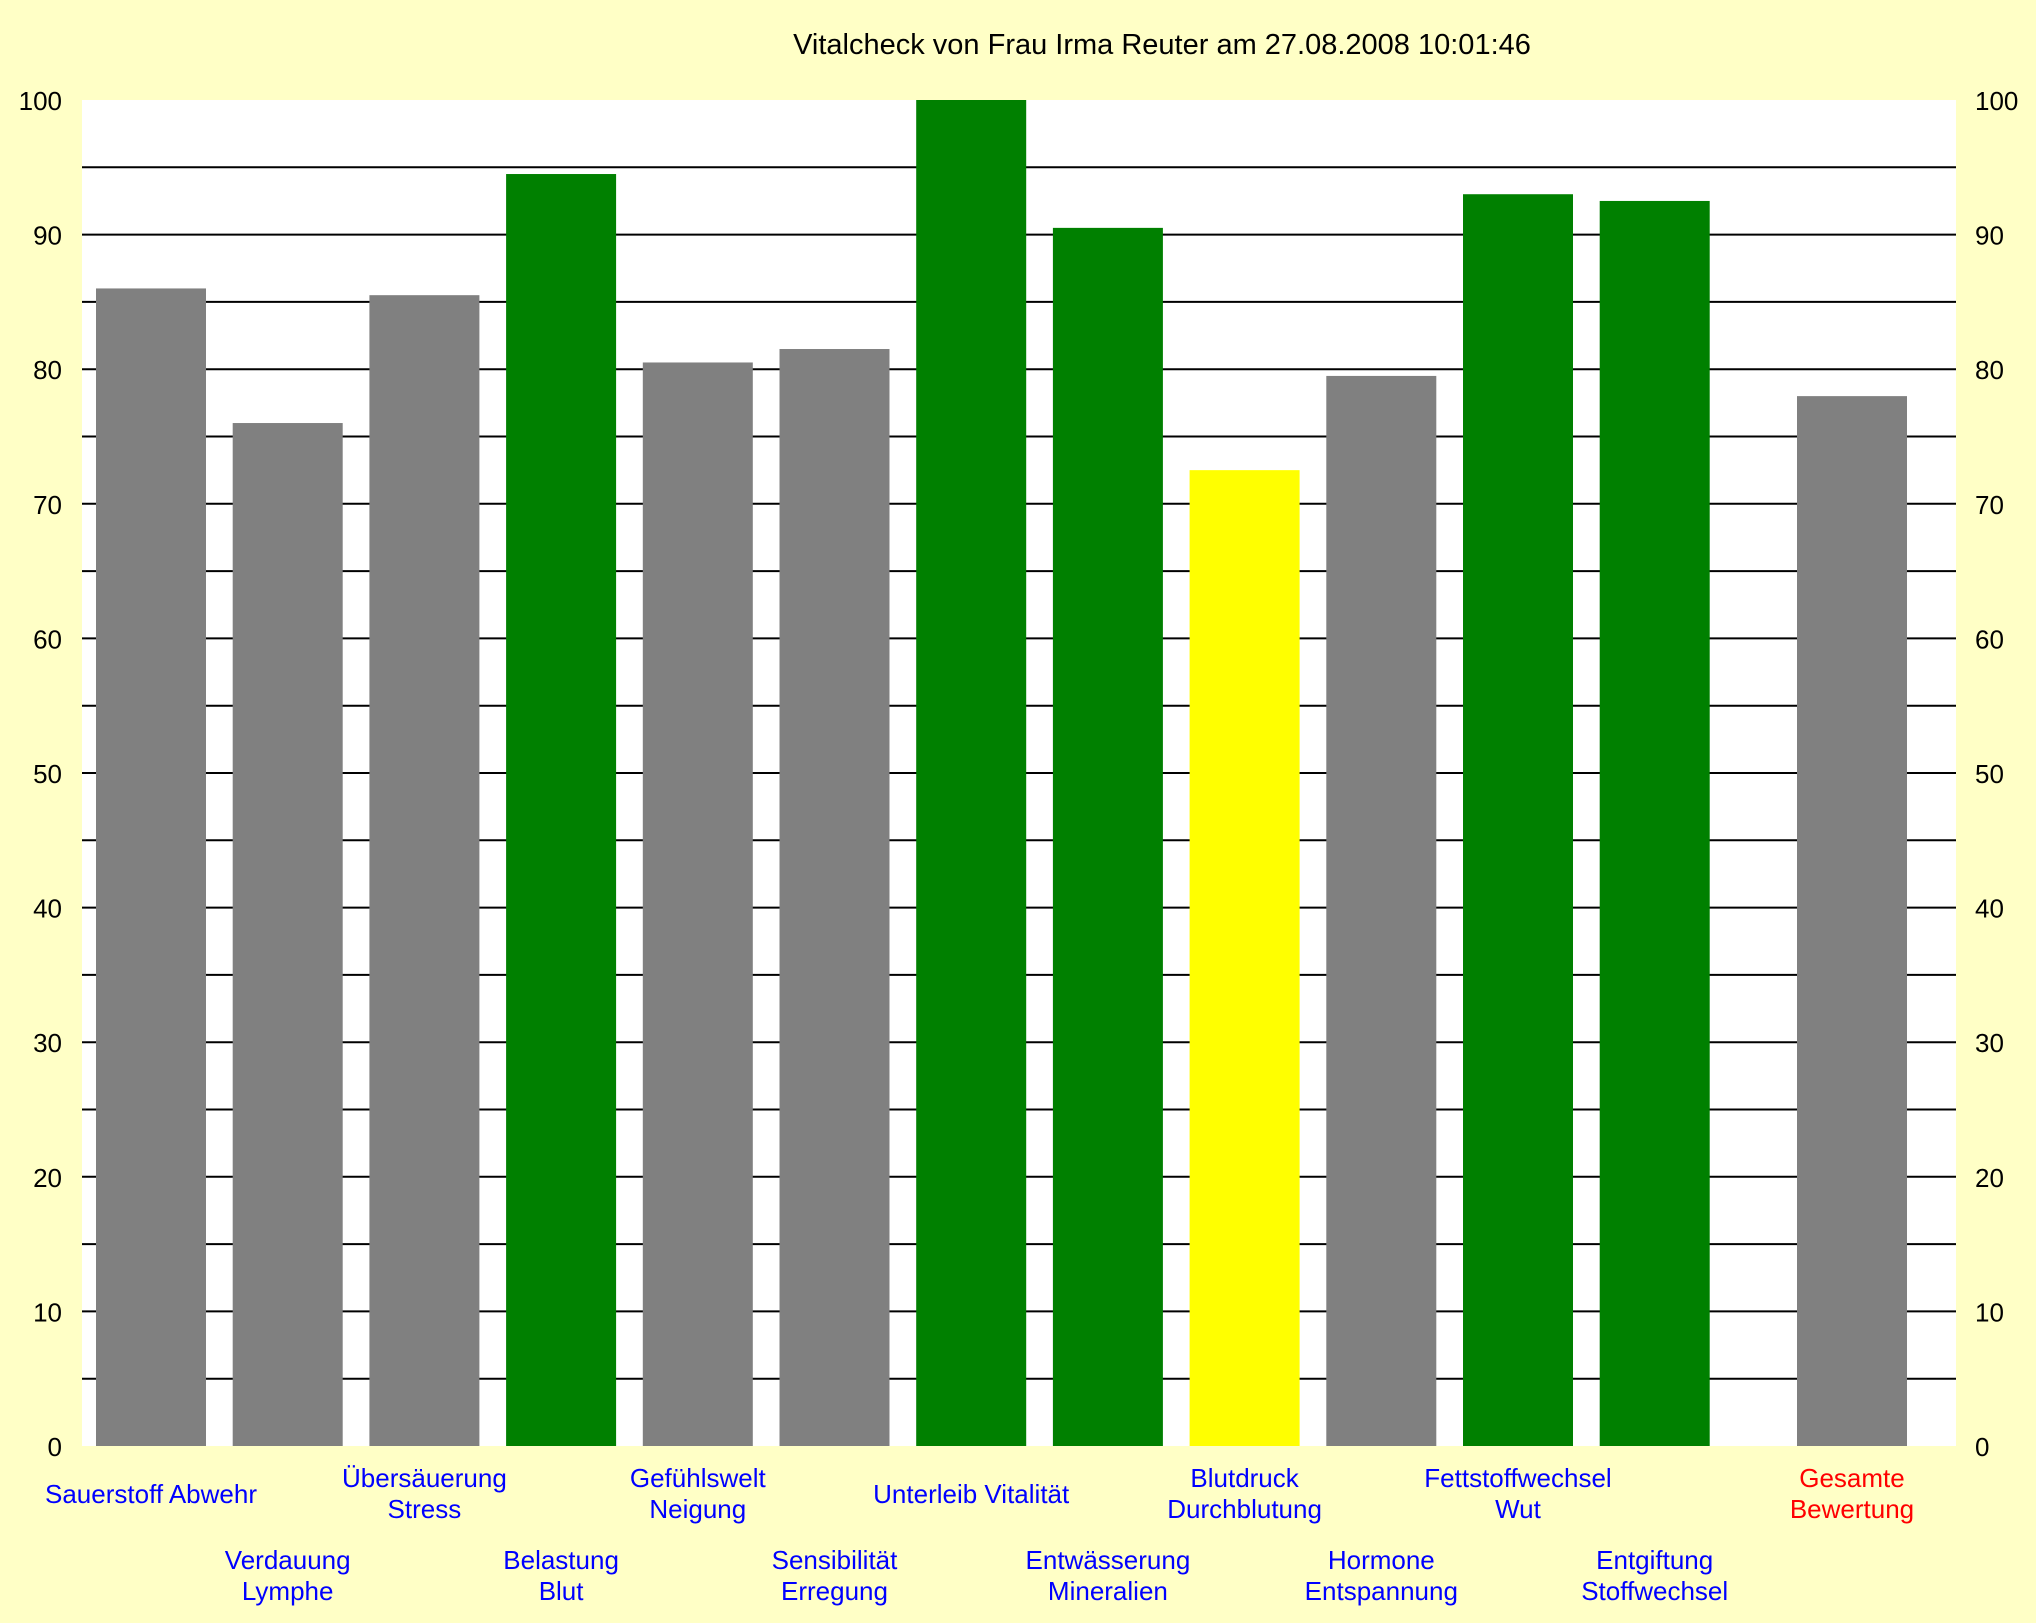 This screenshot has width=2036, height=1623. I want to click on y-tick-label: 80, so click(47, 370).